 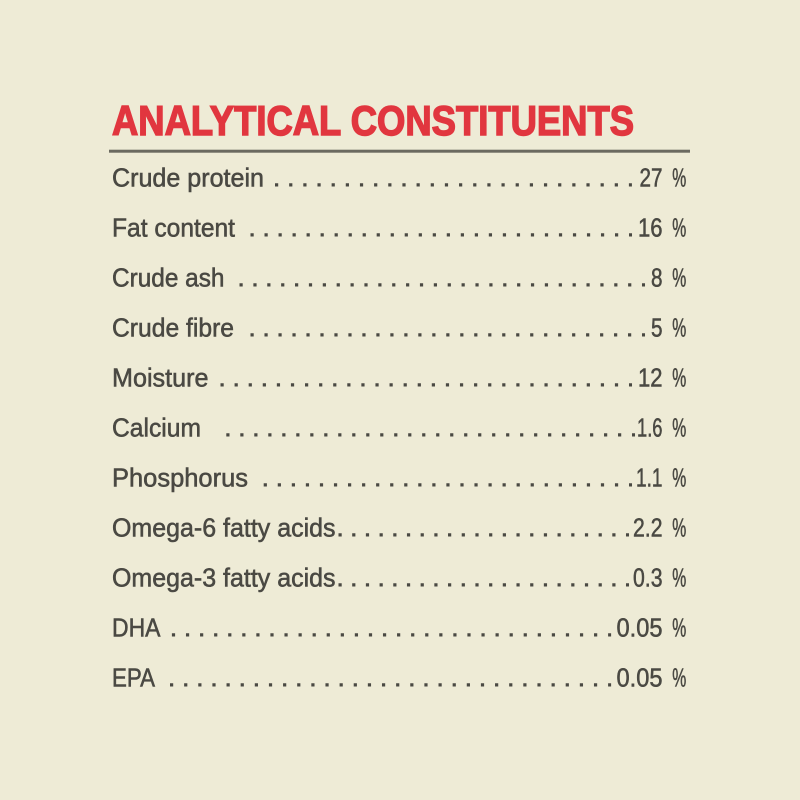 What do you see at coordinates (650, 378) in the screenshot?
I see `svg-text: 12` at bounding box center [650, 378].